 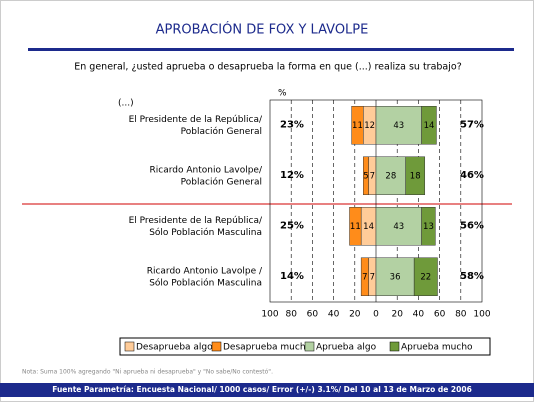 What do you see at coordinates (126, 104) in the screenshot?
I see `category-header: (...)` at bounding box center [126, 104].